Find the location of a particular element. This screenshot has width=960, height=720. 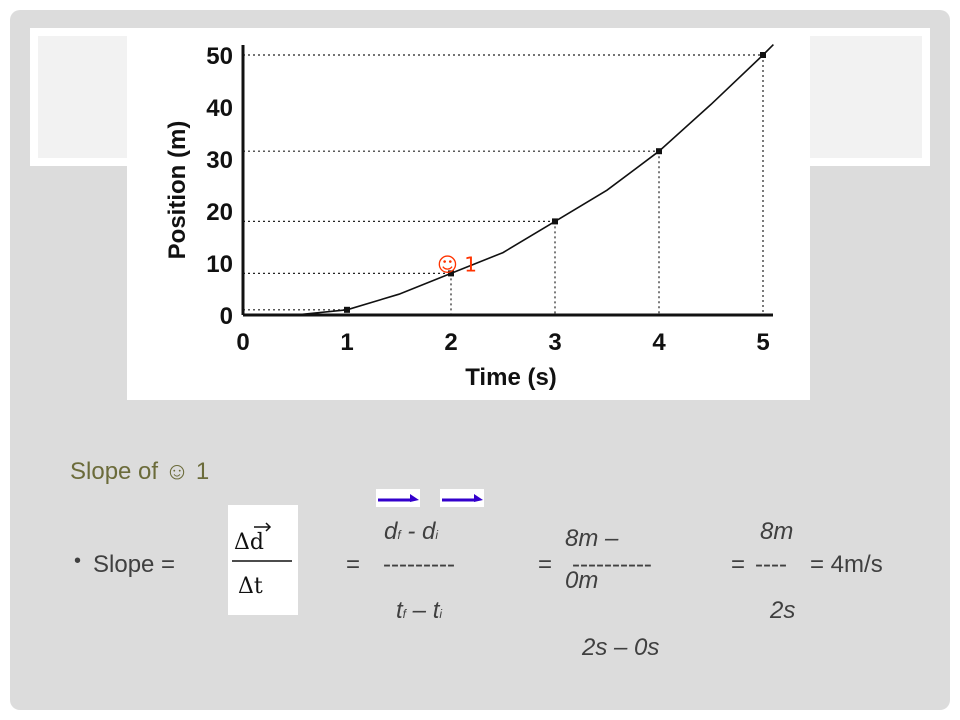

slope-title: Slope of ☺ 1 is located at coordinates (140, 471).